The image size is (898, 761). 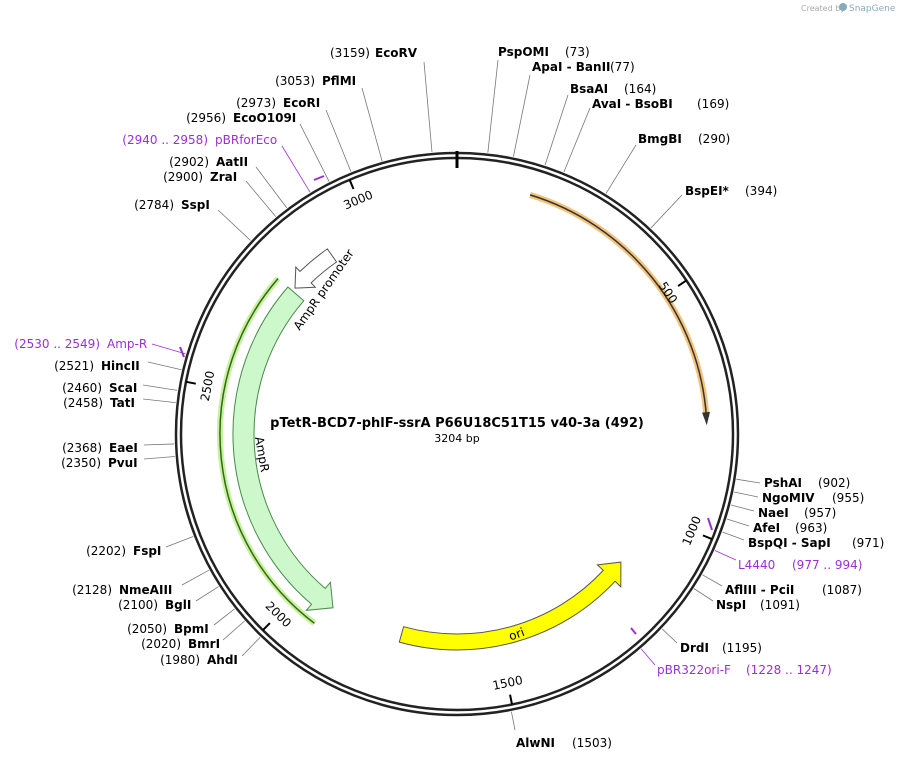 What do you see at coordinates (138, 605) in the screenshot?
I see `site-position: (2100)` at bounding box center [138, 605].